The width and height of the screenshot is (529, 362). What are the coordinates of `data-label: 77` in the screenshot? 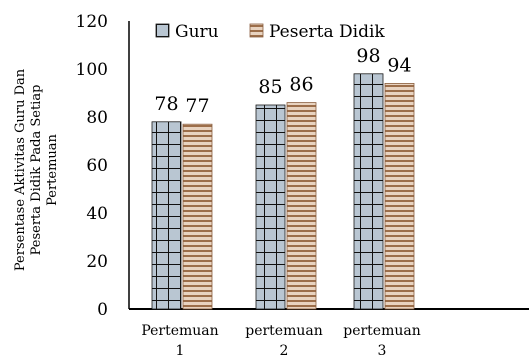 It's located at (197, 106).